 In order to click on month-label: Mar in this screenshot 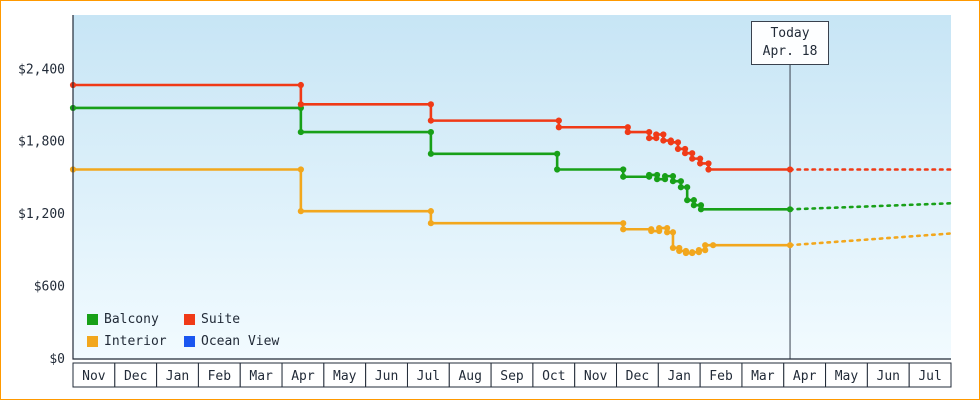, I will do `click(261, 376)`.